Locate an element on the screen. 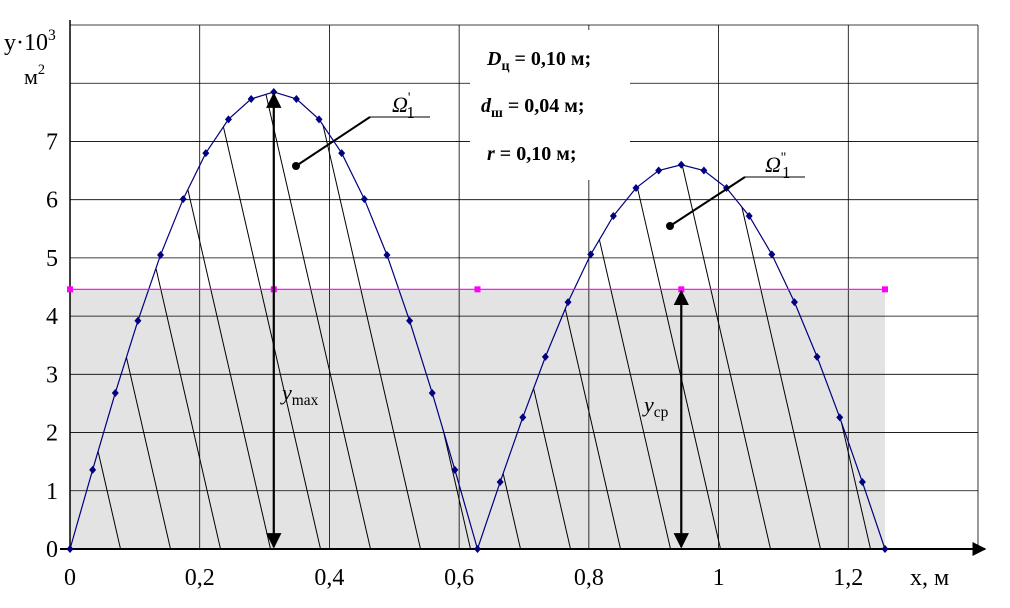  param: Dц = 0,10 м; is located at coordinates (538, 61).